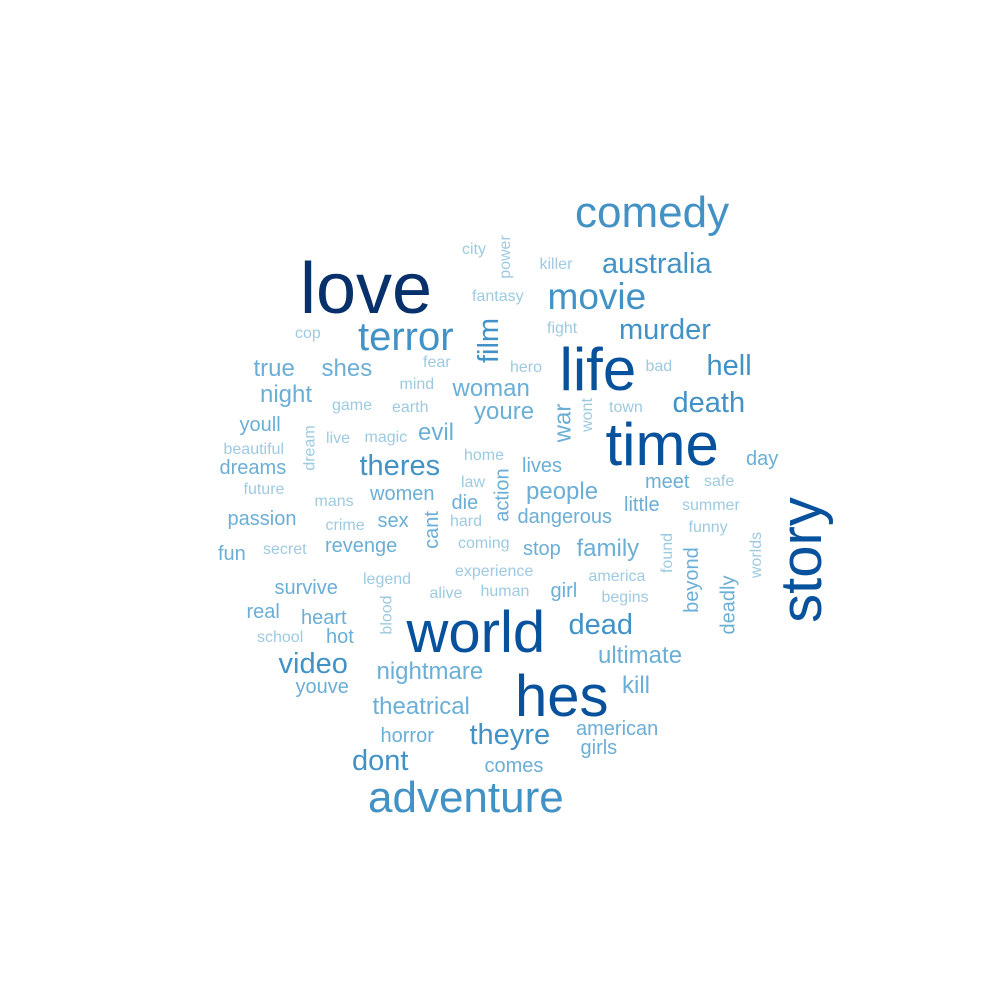  What do you see at coordinates (484, 543) in the screenshot?
I see `word-coming: coming` at bounding box center [484, 543].